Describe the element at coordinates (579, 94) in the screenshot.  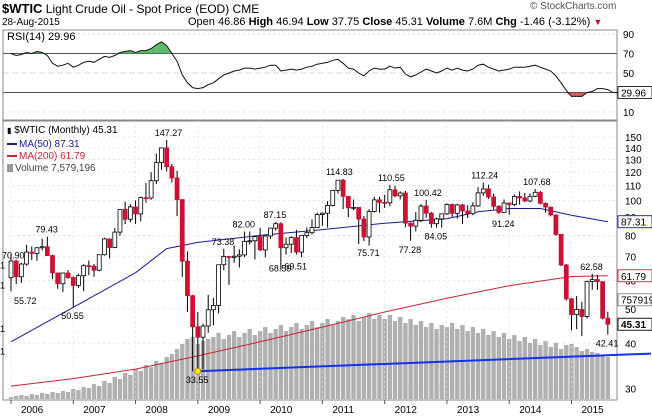
I see `rsi-oversold-fill` at that location.